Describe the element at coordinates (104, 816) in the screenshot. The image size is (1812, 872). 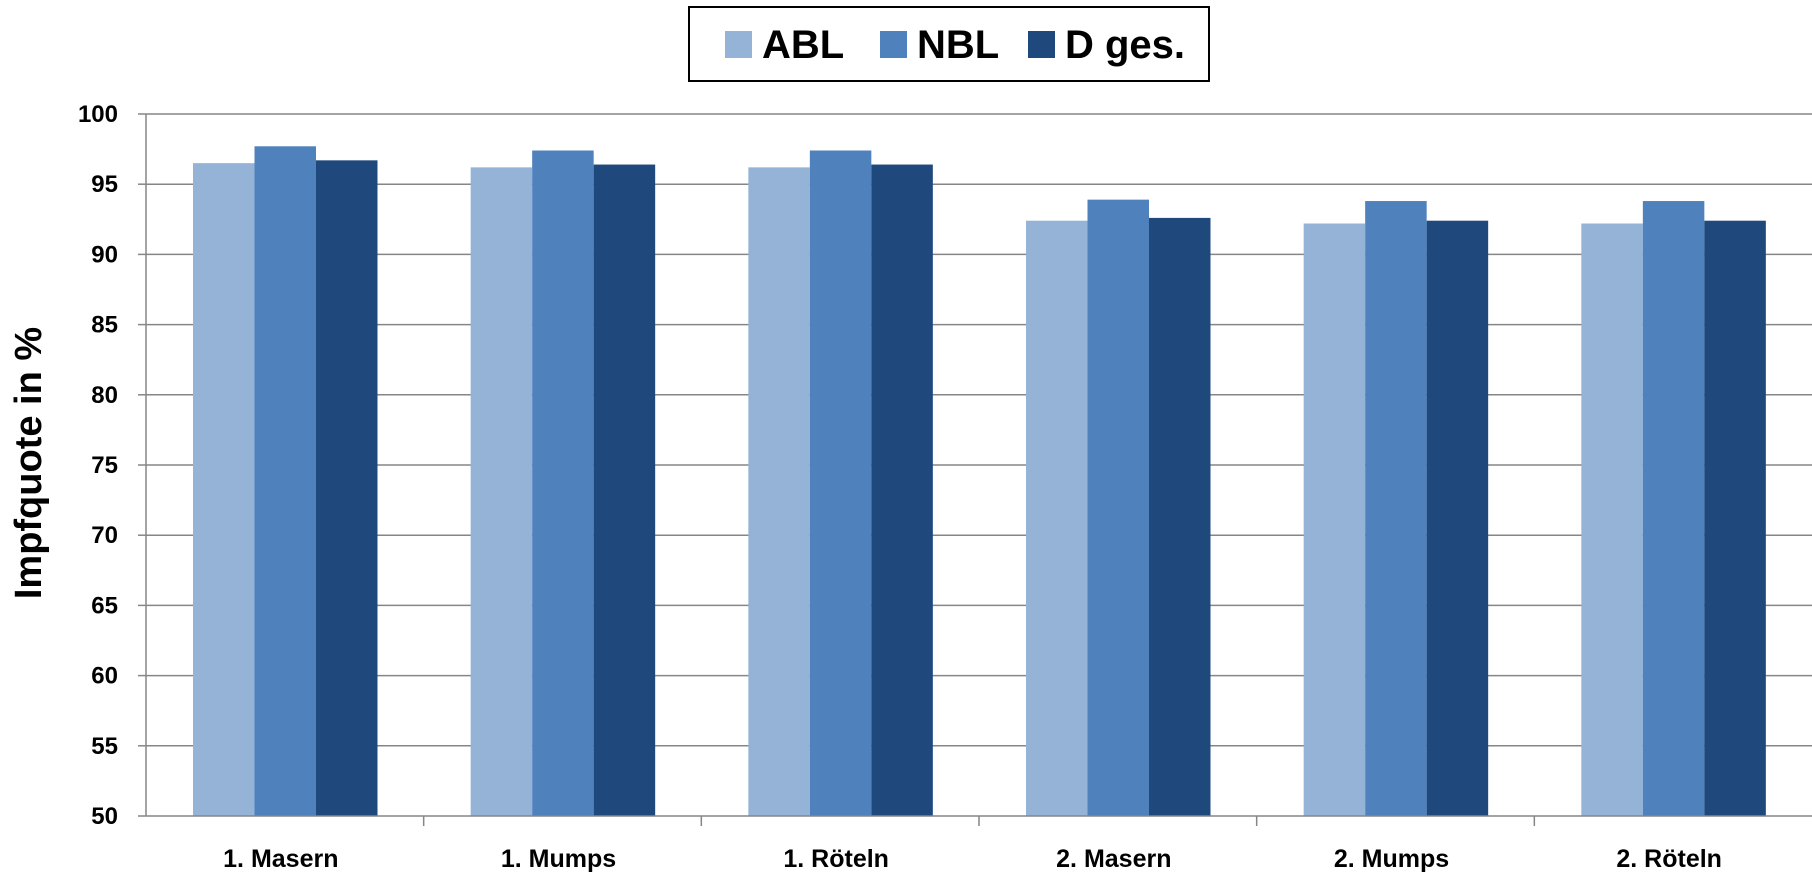
I see `y-tick-label-50: 50` at that location.